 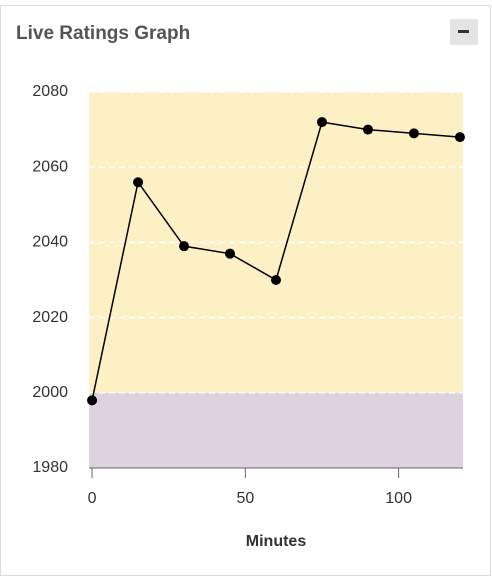 I want to click on minus-icon, so click(x=463, y=31).